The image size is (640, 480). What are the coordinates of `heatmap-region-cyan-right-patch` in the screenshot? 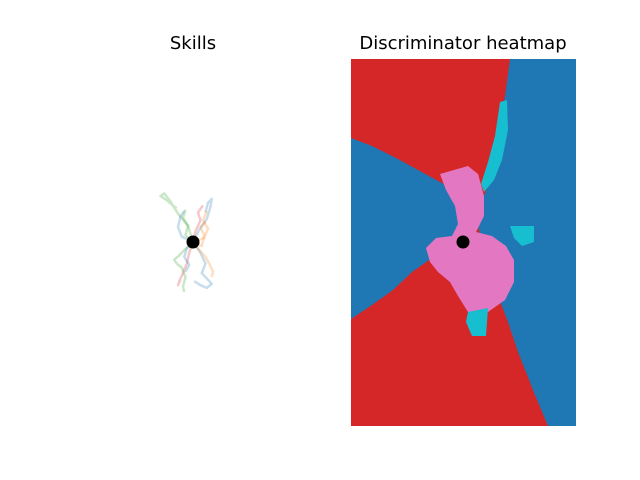 It's located at (522, 236).